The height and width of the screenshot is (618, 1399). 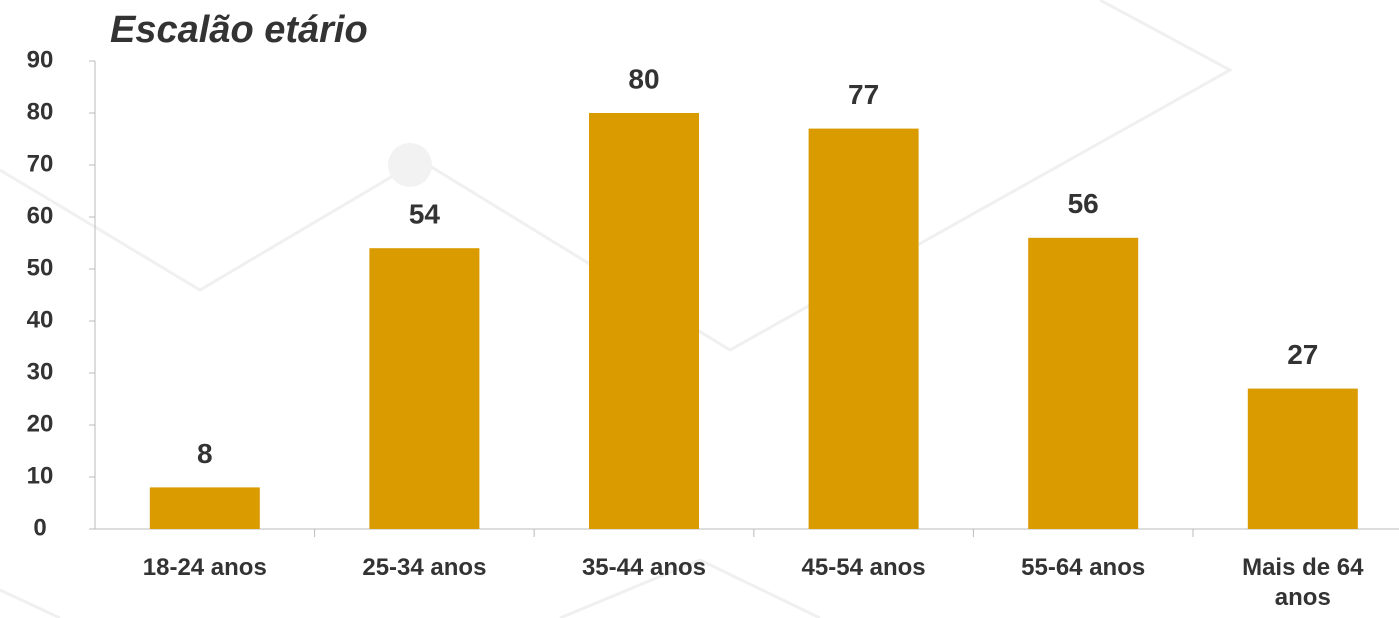 What do you see at coordinates (644, 567) in the screenshot?
I see `x-tick-label: 35-44 anos` at bounding box center [644, 567].